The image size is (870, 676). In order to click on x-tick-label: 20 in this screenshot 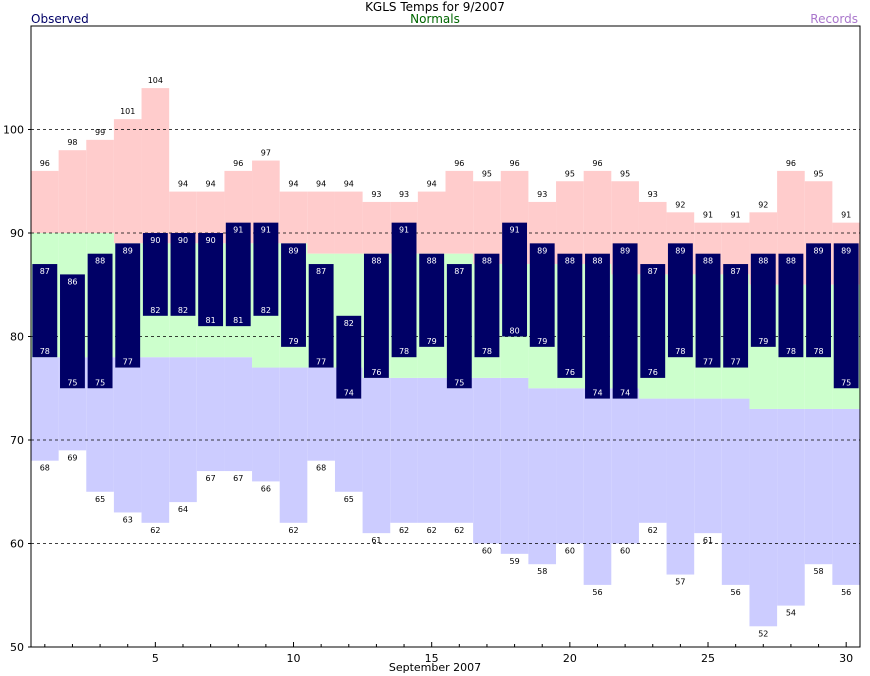, I will do `click(570, 658)`.